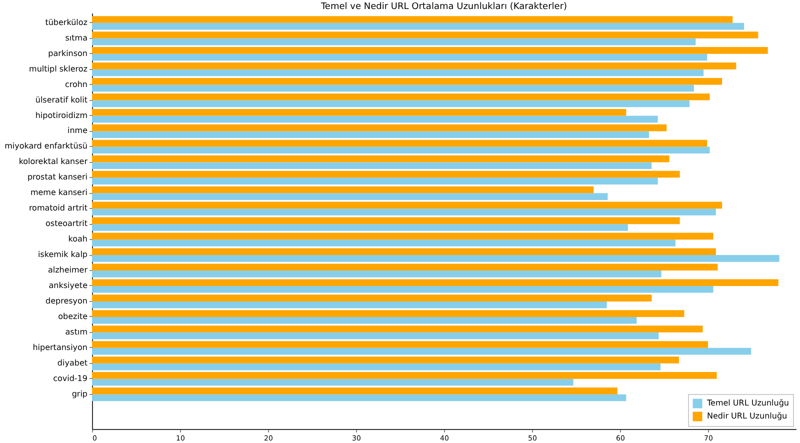 The width and height of the screenshot is (800, 443). Describe the element at coordinates (72, 363) in the screenshot. I see `y-tick-label: diyabet` at that location.